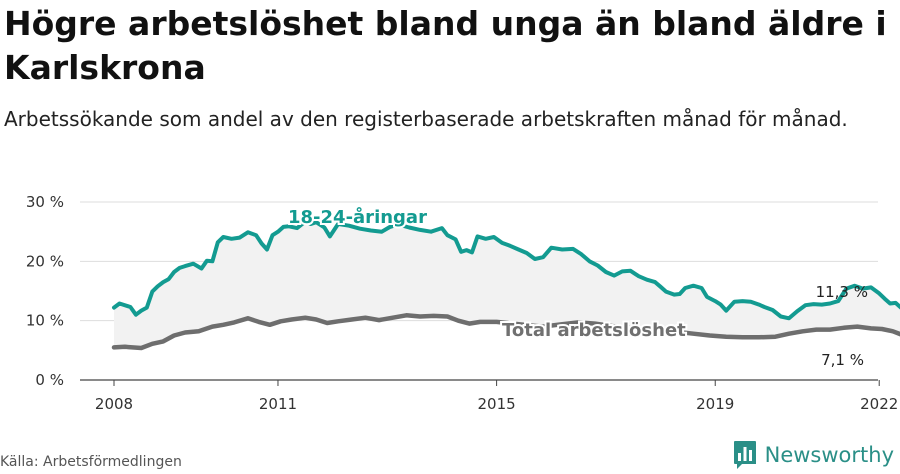 This screenshot has height=474, width=900. What do you see at coordinates (278, 404) in the screenshot?
I see `x-tick-label: 2011` at bounding box center [278, 404].